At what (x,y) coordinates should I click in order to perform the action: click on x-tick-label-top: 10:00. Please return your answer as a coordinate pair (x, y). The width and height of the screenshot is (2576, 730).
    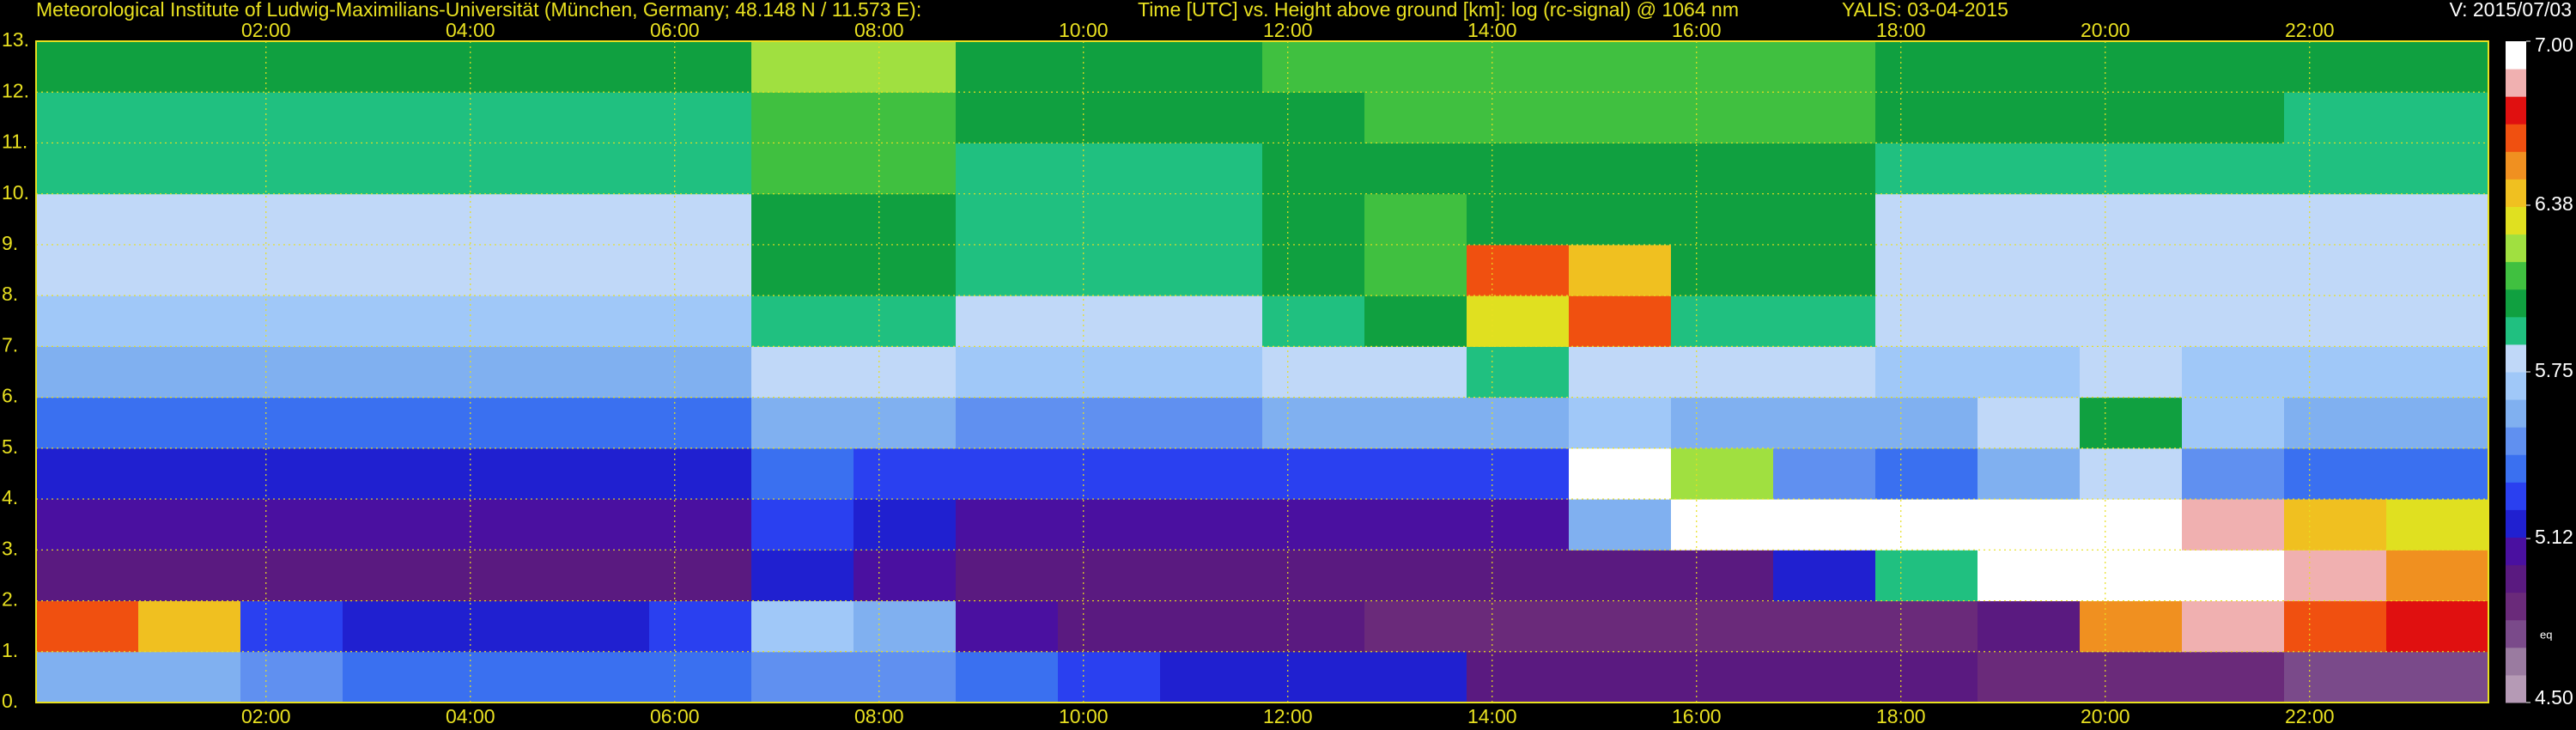
    Looking at the image, I should click on (1084, 30).